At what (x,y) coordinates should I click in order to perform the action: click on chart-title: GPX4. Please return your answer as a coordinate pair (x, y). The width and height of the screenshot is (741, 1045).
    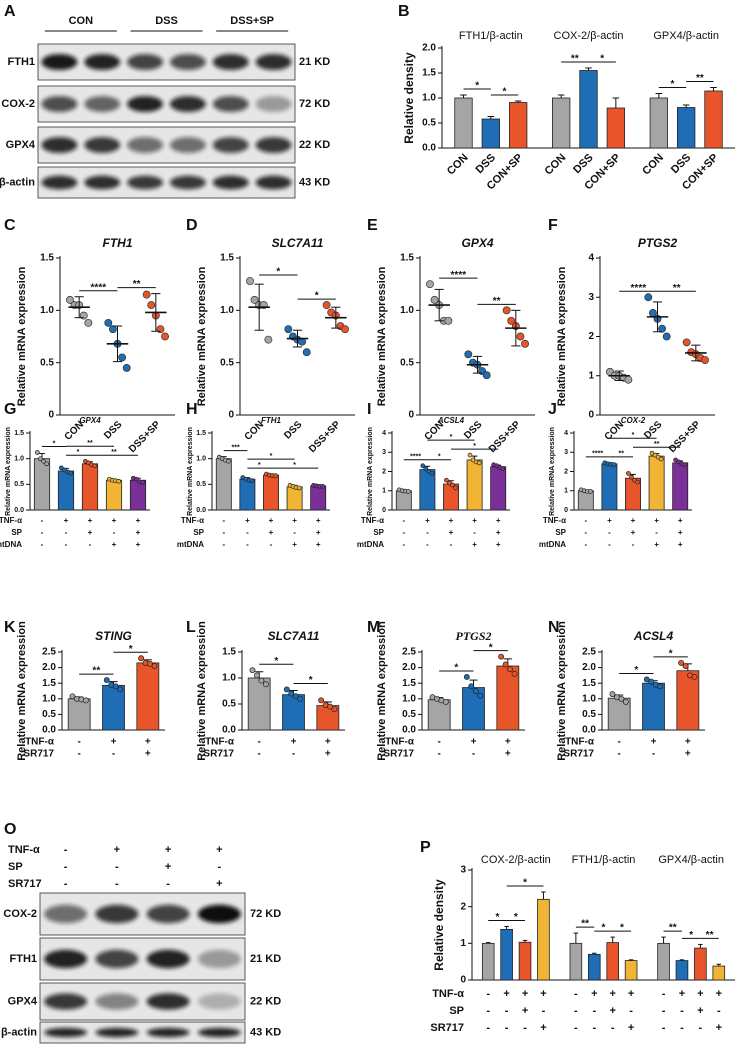
    Looking at the image, I should click on (90, 420).